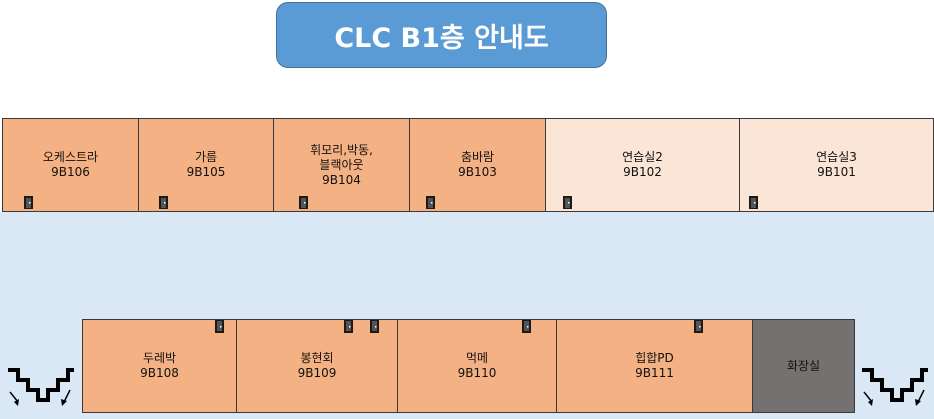 The height and width of the screenshot is (419, 934). Describe the element at coordinates (654, 373) in the screenshot. I see `room-code: 9B111` at that location.